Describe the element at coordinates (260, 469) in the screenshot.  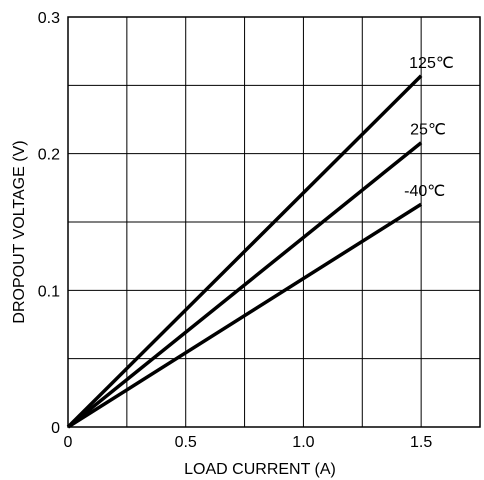
I see `x-axis-title: LOAD CURRENT (A)` at that location.